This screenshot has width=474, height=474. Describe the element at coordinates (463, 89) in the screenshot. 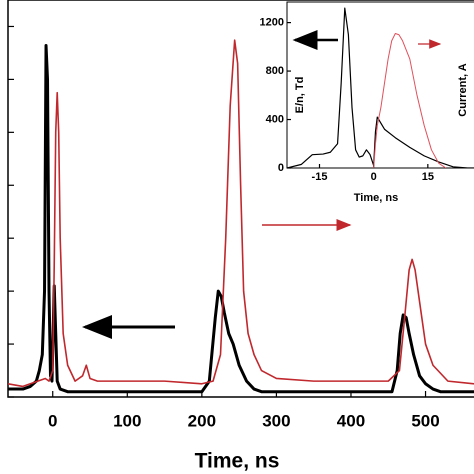

I see `inset-y2-title: Current, A` at that location.